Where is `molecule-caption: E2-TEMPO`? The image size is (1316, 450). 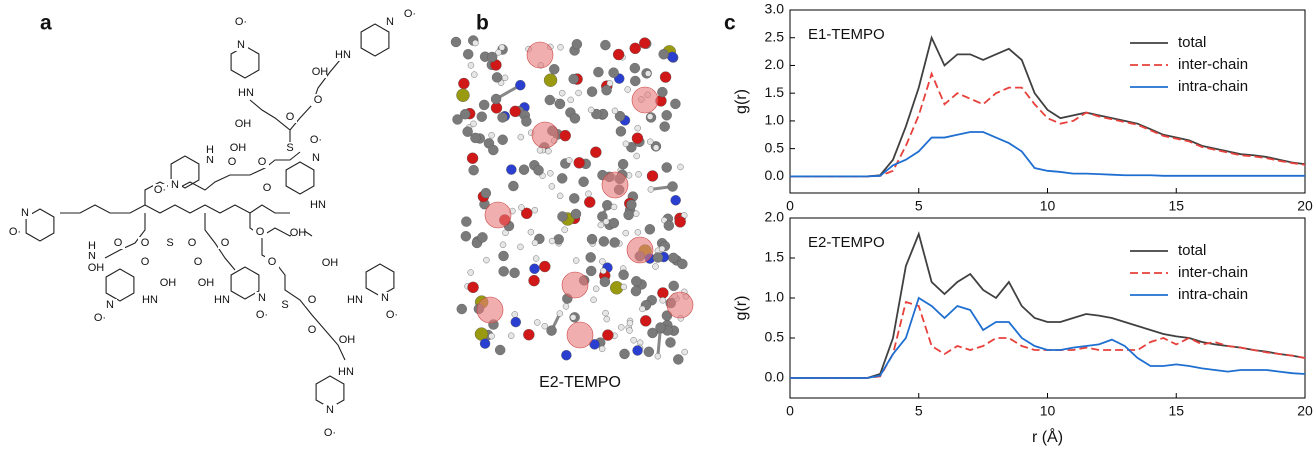
molecule-caption: E2-TEMPO is located at coordinates (580, 382).